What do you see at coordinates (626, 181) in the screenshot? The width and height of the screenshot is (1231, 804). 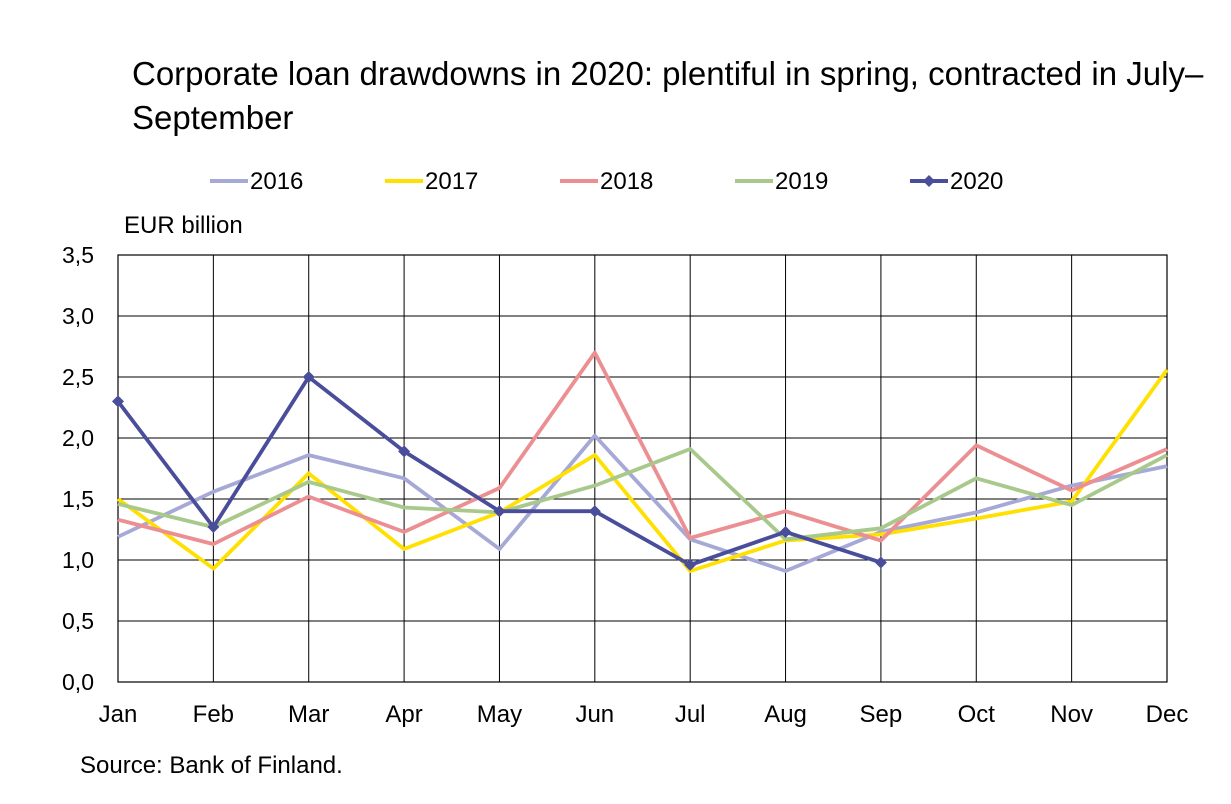 I see `legend-label-2018: 2018` at bounding box center [626, 181].